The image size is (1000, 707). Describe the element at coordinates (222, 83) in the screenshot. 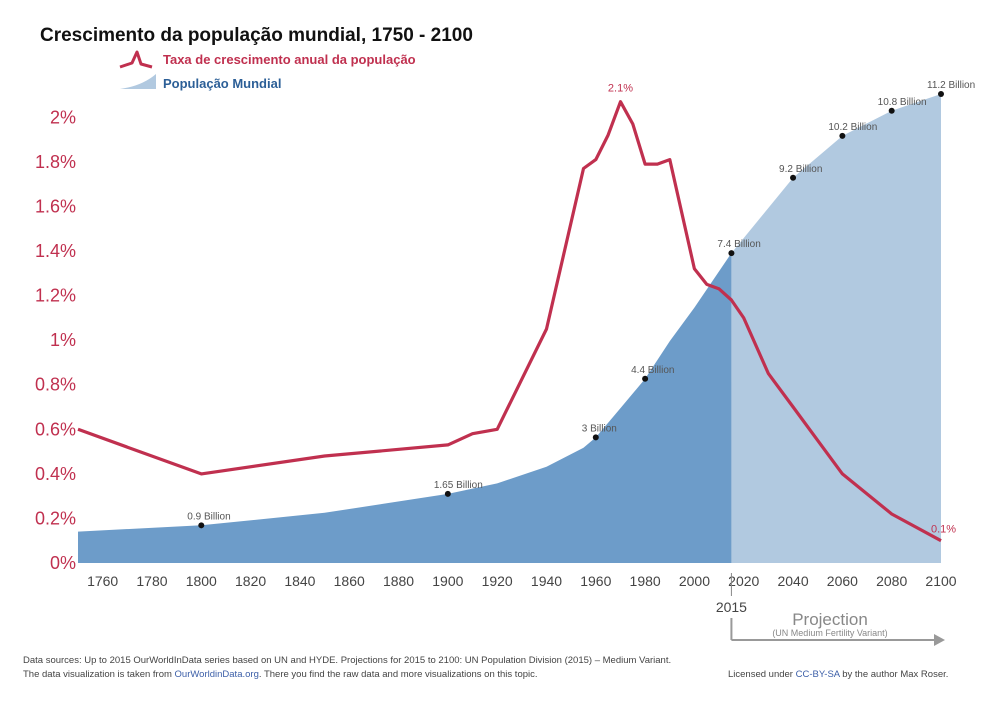

I see `legend-population-label: População Mundial` at that location.